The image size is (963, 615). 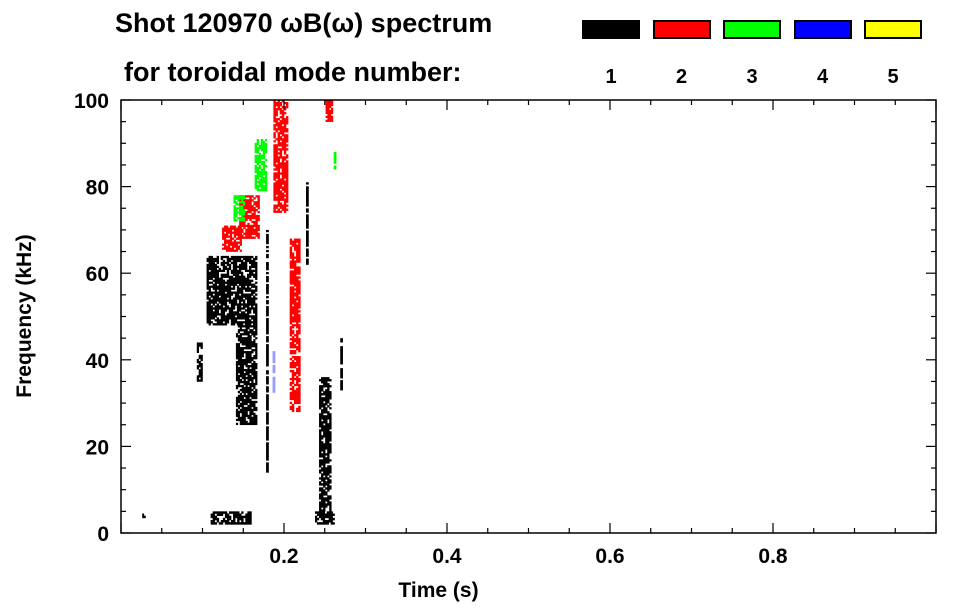 What do you see at coordinates (438, 590) in the screenshot?
I see `x-axis-label: Time (s)` at bounding box center [438, 590].